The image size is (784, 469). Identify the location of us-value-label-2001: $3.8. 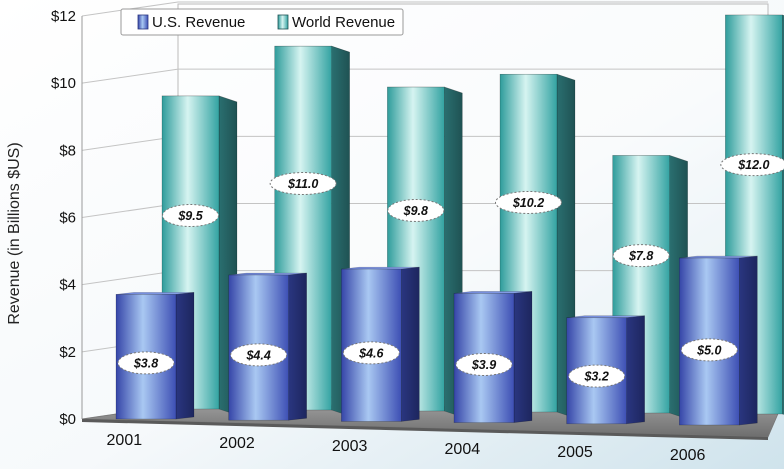
(145, 363).